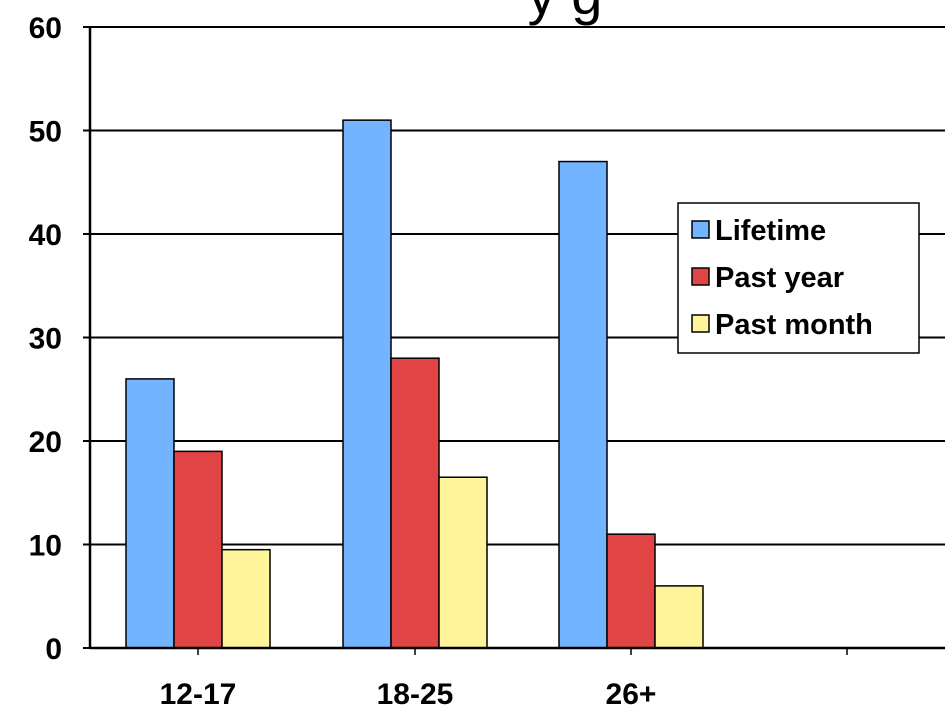  I want to click on legend-label-past-year: Past year, so click(779, 278).